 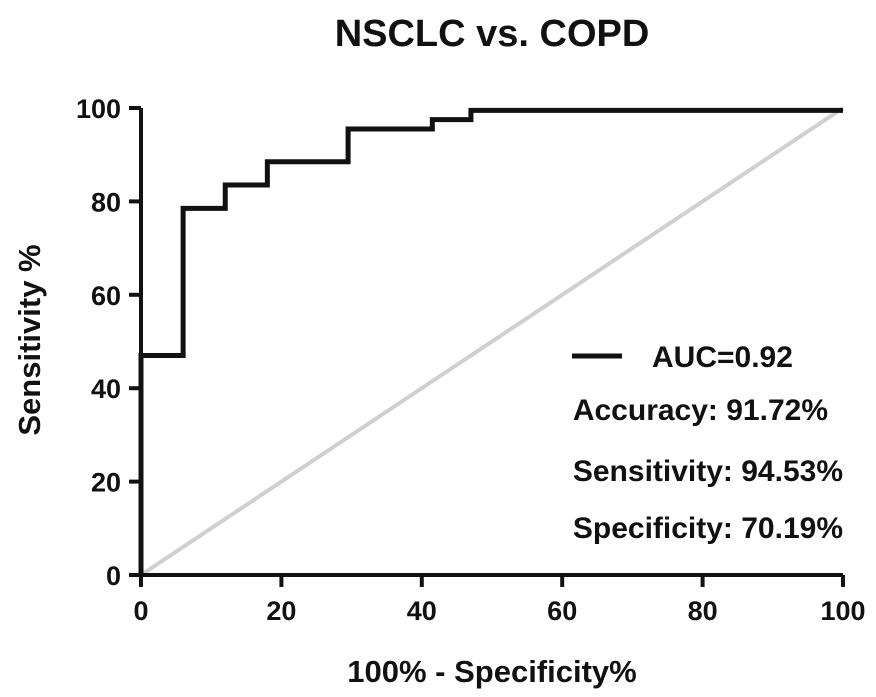 What do you see at coordinates (708, 471) in the screenshot?
I see `sensitivity-annotation: Sensitivity: 94.53%` at bounding box center [708, 471].